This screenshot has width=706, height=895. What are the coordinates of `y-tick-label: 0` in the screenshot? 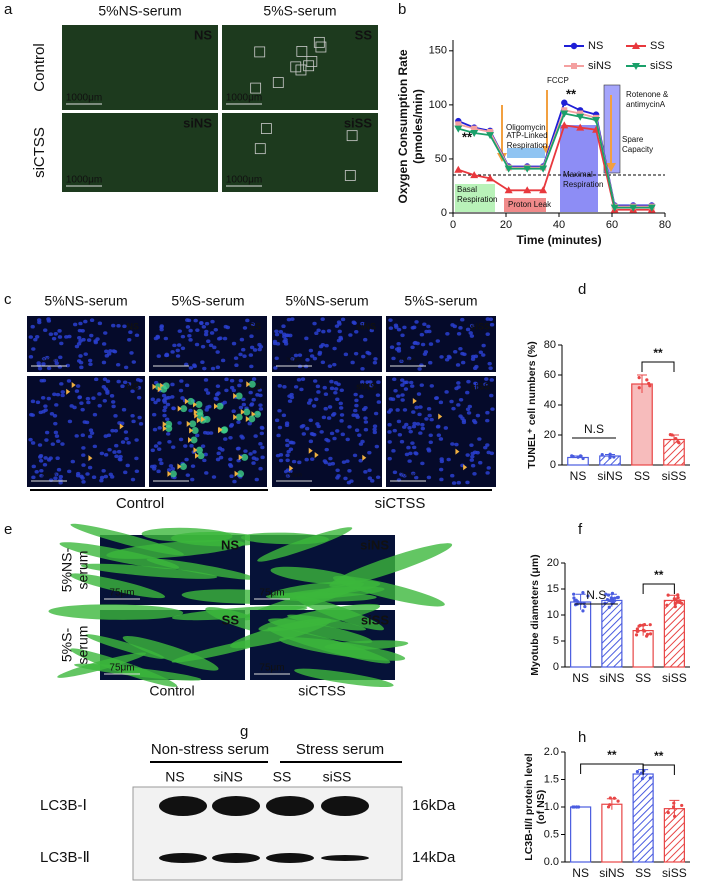 It's located at (553, 465).